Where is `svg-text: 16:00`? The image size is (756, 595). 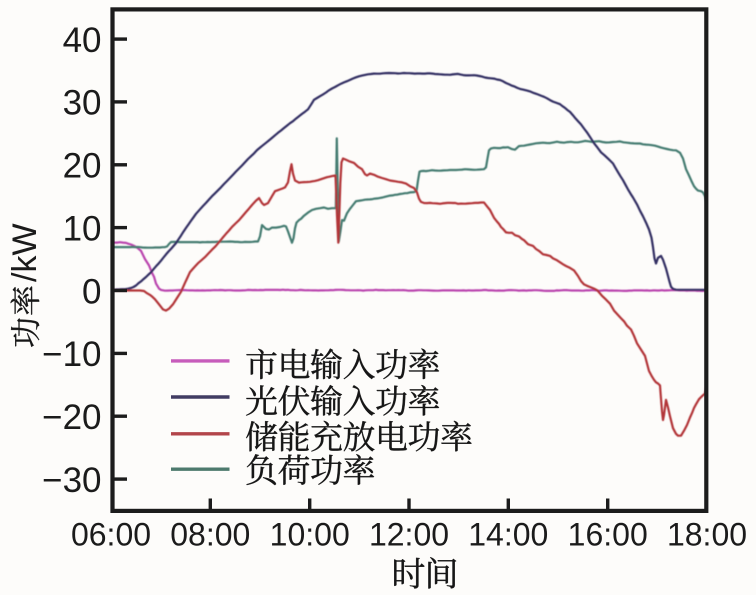 svg-text: 16:00 is located at coordinates (608, 534).